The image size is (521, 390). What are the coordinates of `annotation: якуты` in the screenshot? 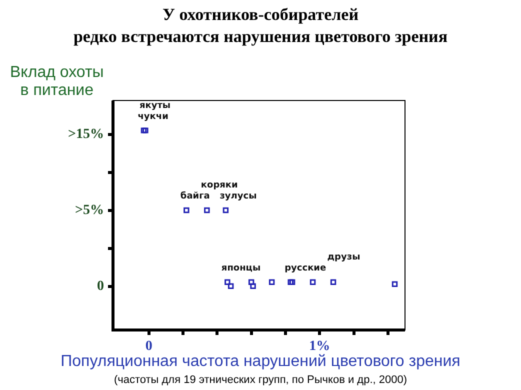 It's located at (155, 105).